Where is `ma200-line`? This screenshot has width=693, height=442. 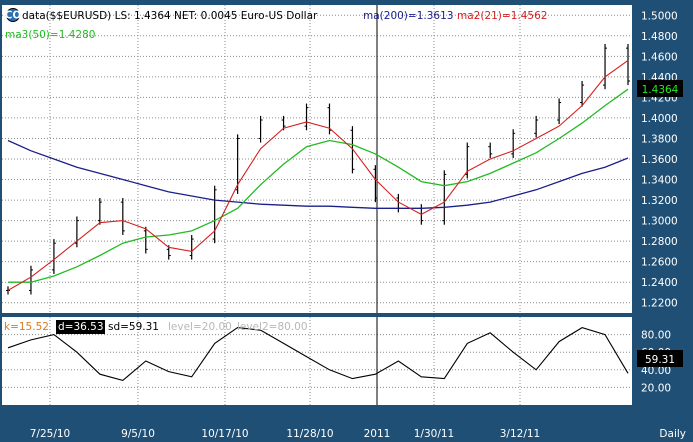 ma200-line is located at coordinates (318, 174).